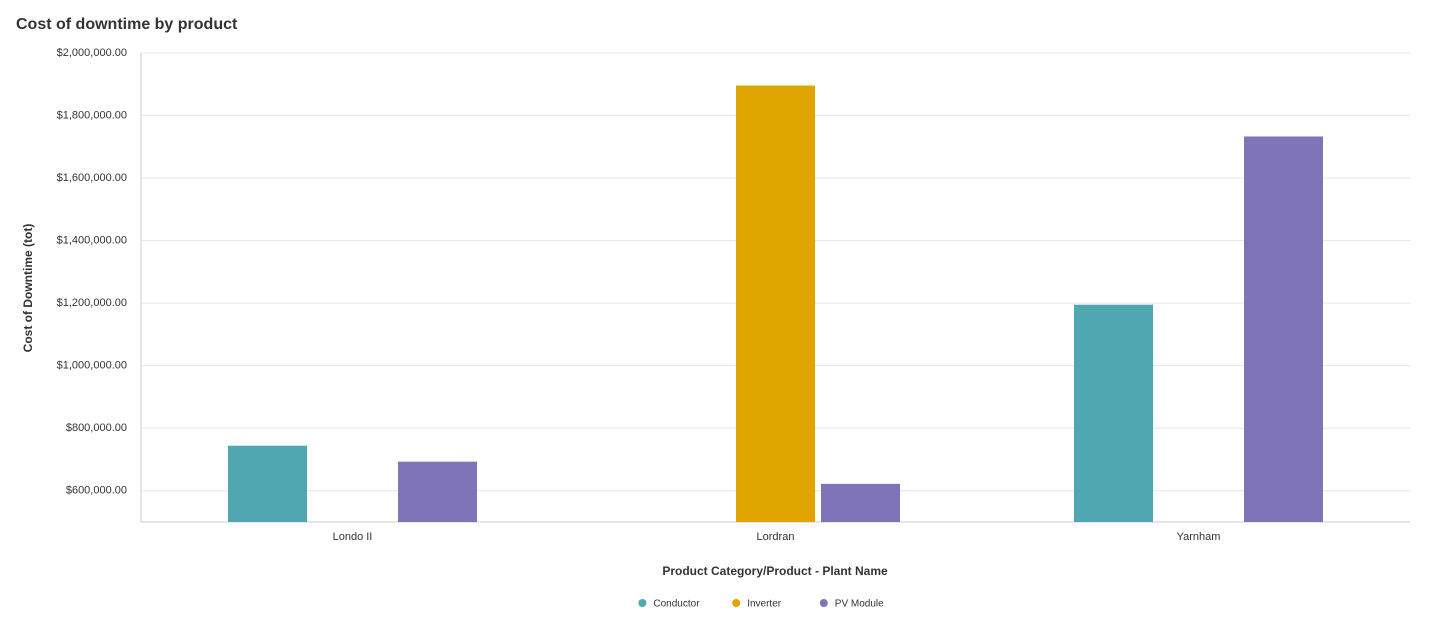  Describe the element at coordinates (92, 366) in the screenshot. I see `y-tick-label: $1,000,000.00` at that location.